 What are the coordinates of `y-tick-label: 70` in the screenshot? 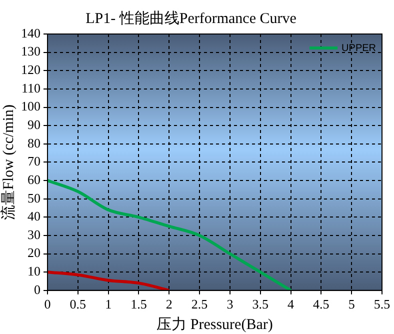 It's located at (34, 161).